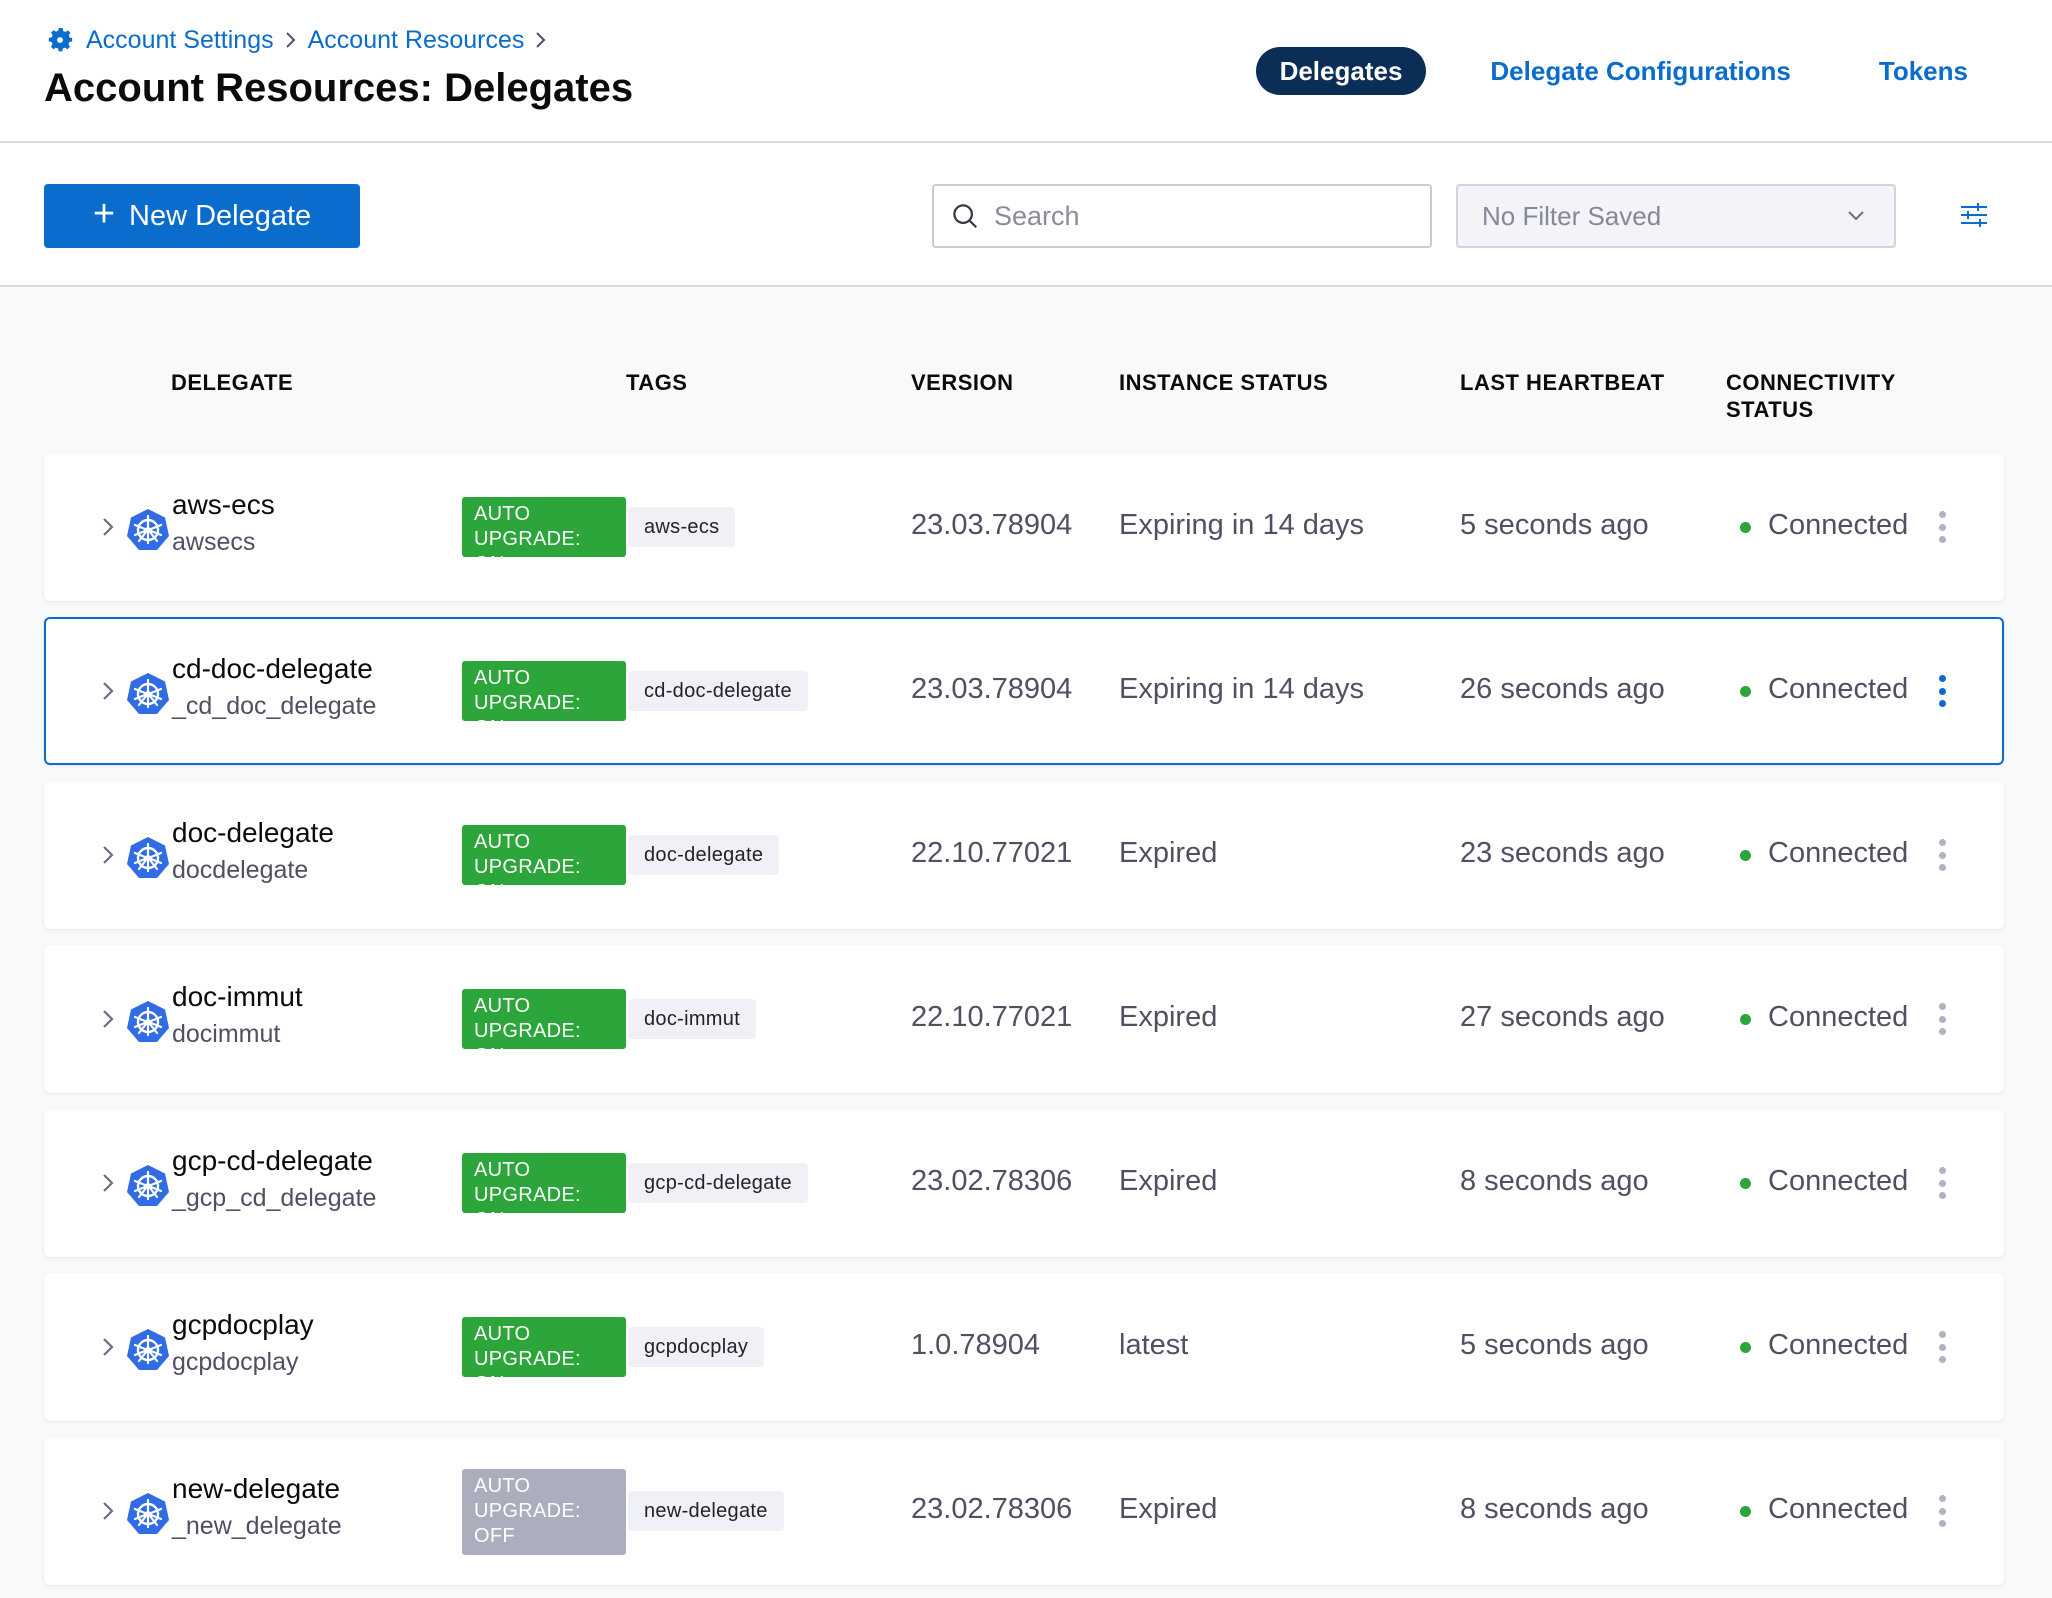 This screenshot has width=2052, height=1598. What do you see at coordinates (976, 1345) in the screenshot?
I see `delegate-version: 1.0.78904` at bounding box center [976, 1345].